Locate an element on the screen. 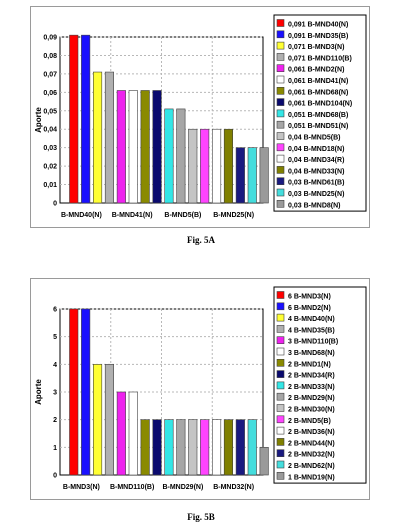 The width and height of the screenshot is (402, 531). chart-5a-x-tick-label: B-MND25(N) is located at coordinates (233, 215).